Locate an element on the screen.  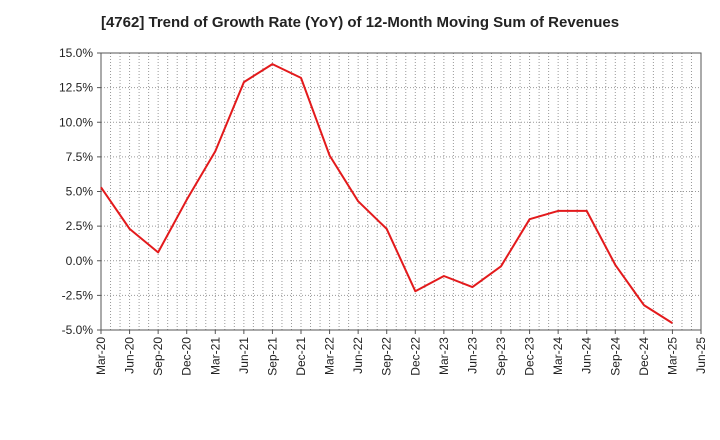
x-tick-label: Jun-24 is located at coordinates (587, 355).